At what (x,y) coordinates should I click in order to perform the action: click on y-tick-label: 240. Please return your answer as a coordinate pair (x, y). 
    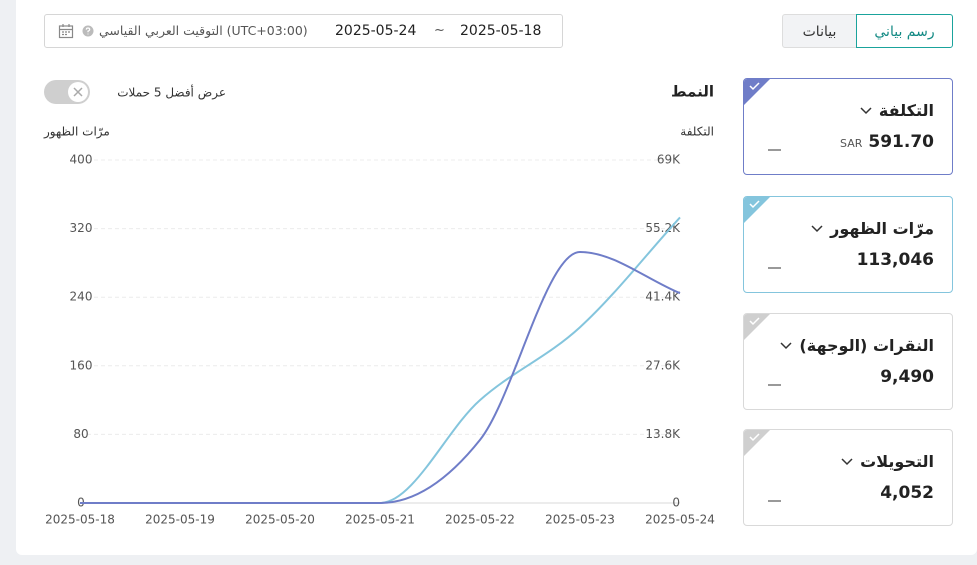
    Looking at the image, I should click on (81, 297).